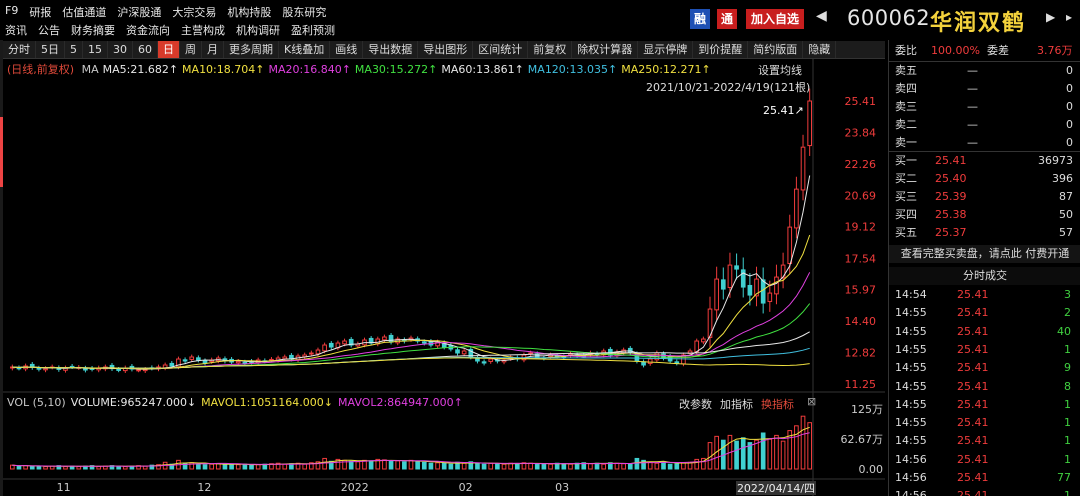  Describe the element at coordinates (1067, 386) in the screenshot. I see `trade-volume: 8` at that location.